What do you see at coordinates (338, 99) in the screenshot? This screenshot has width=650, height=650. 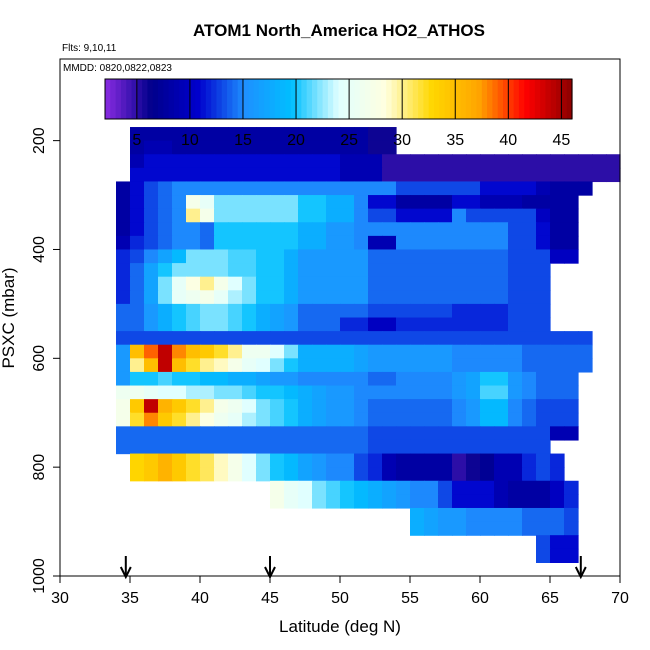 I see `colorbar-frame` at bounding box center [338, 99].